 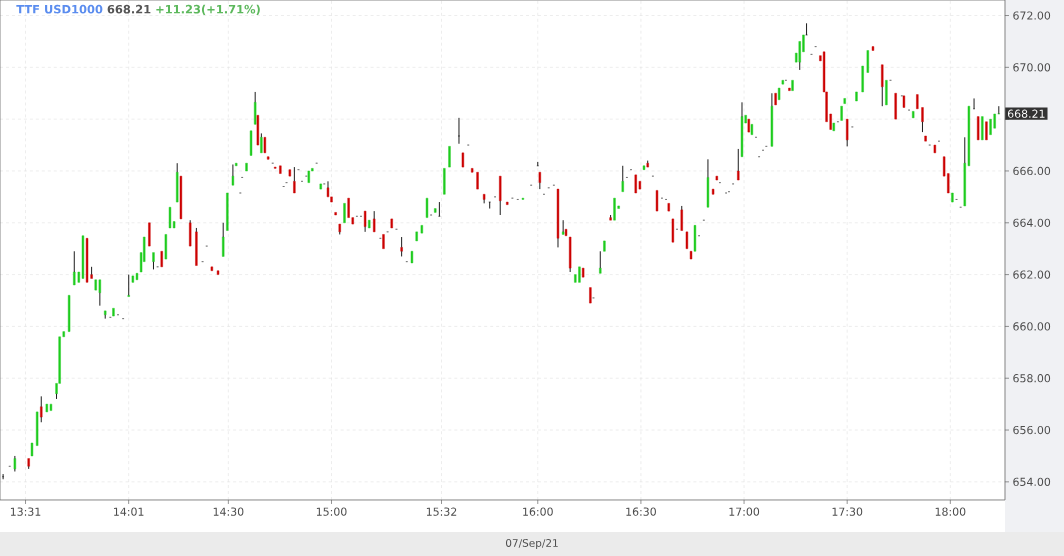 What do you see at coordinates (1032, 430) in the screenshot?
I see `y-tick-label: 656.00` at bounding box center [1032, 430].